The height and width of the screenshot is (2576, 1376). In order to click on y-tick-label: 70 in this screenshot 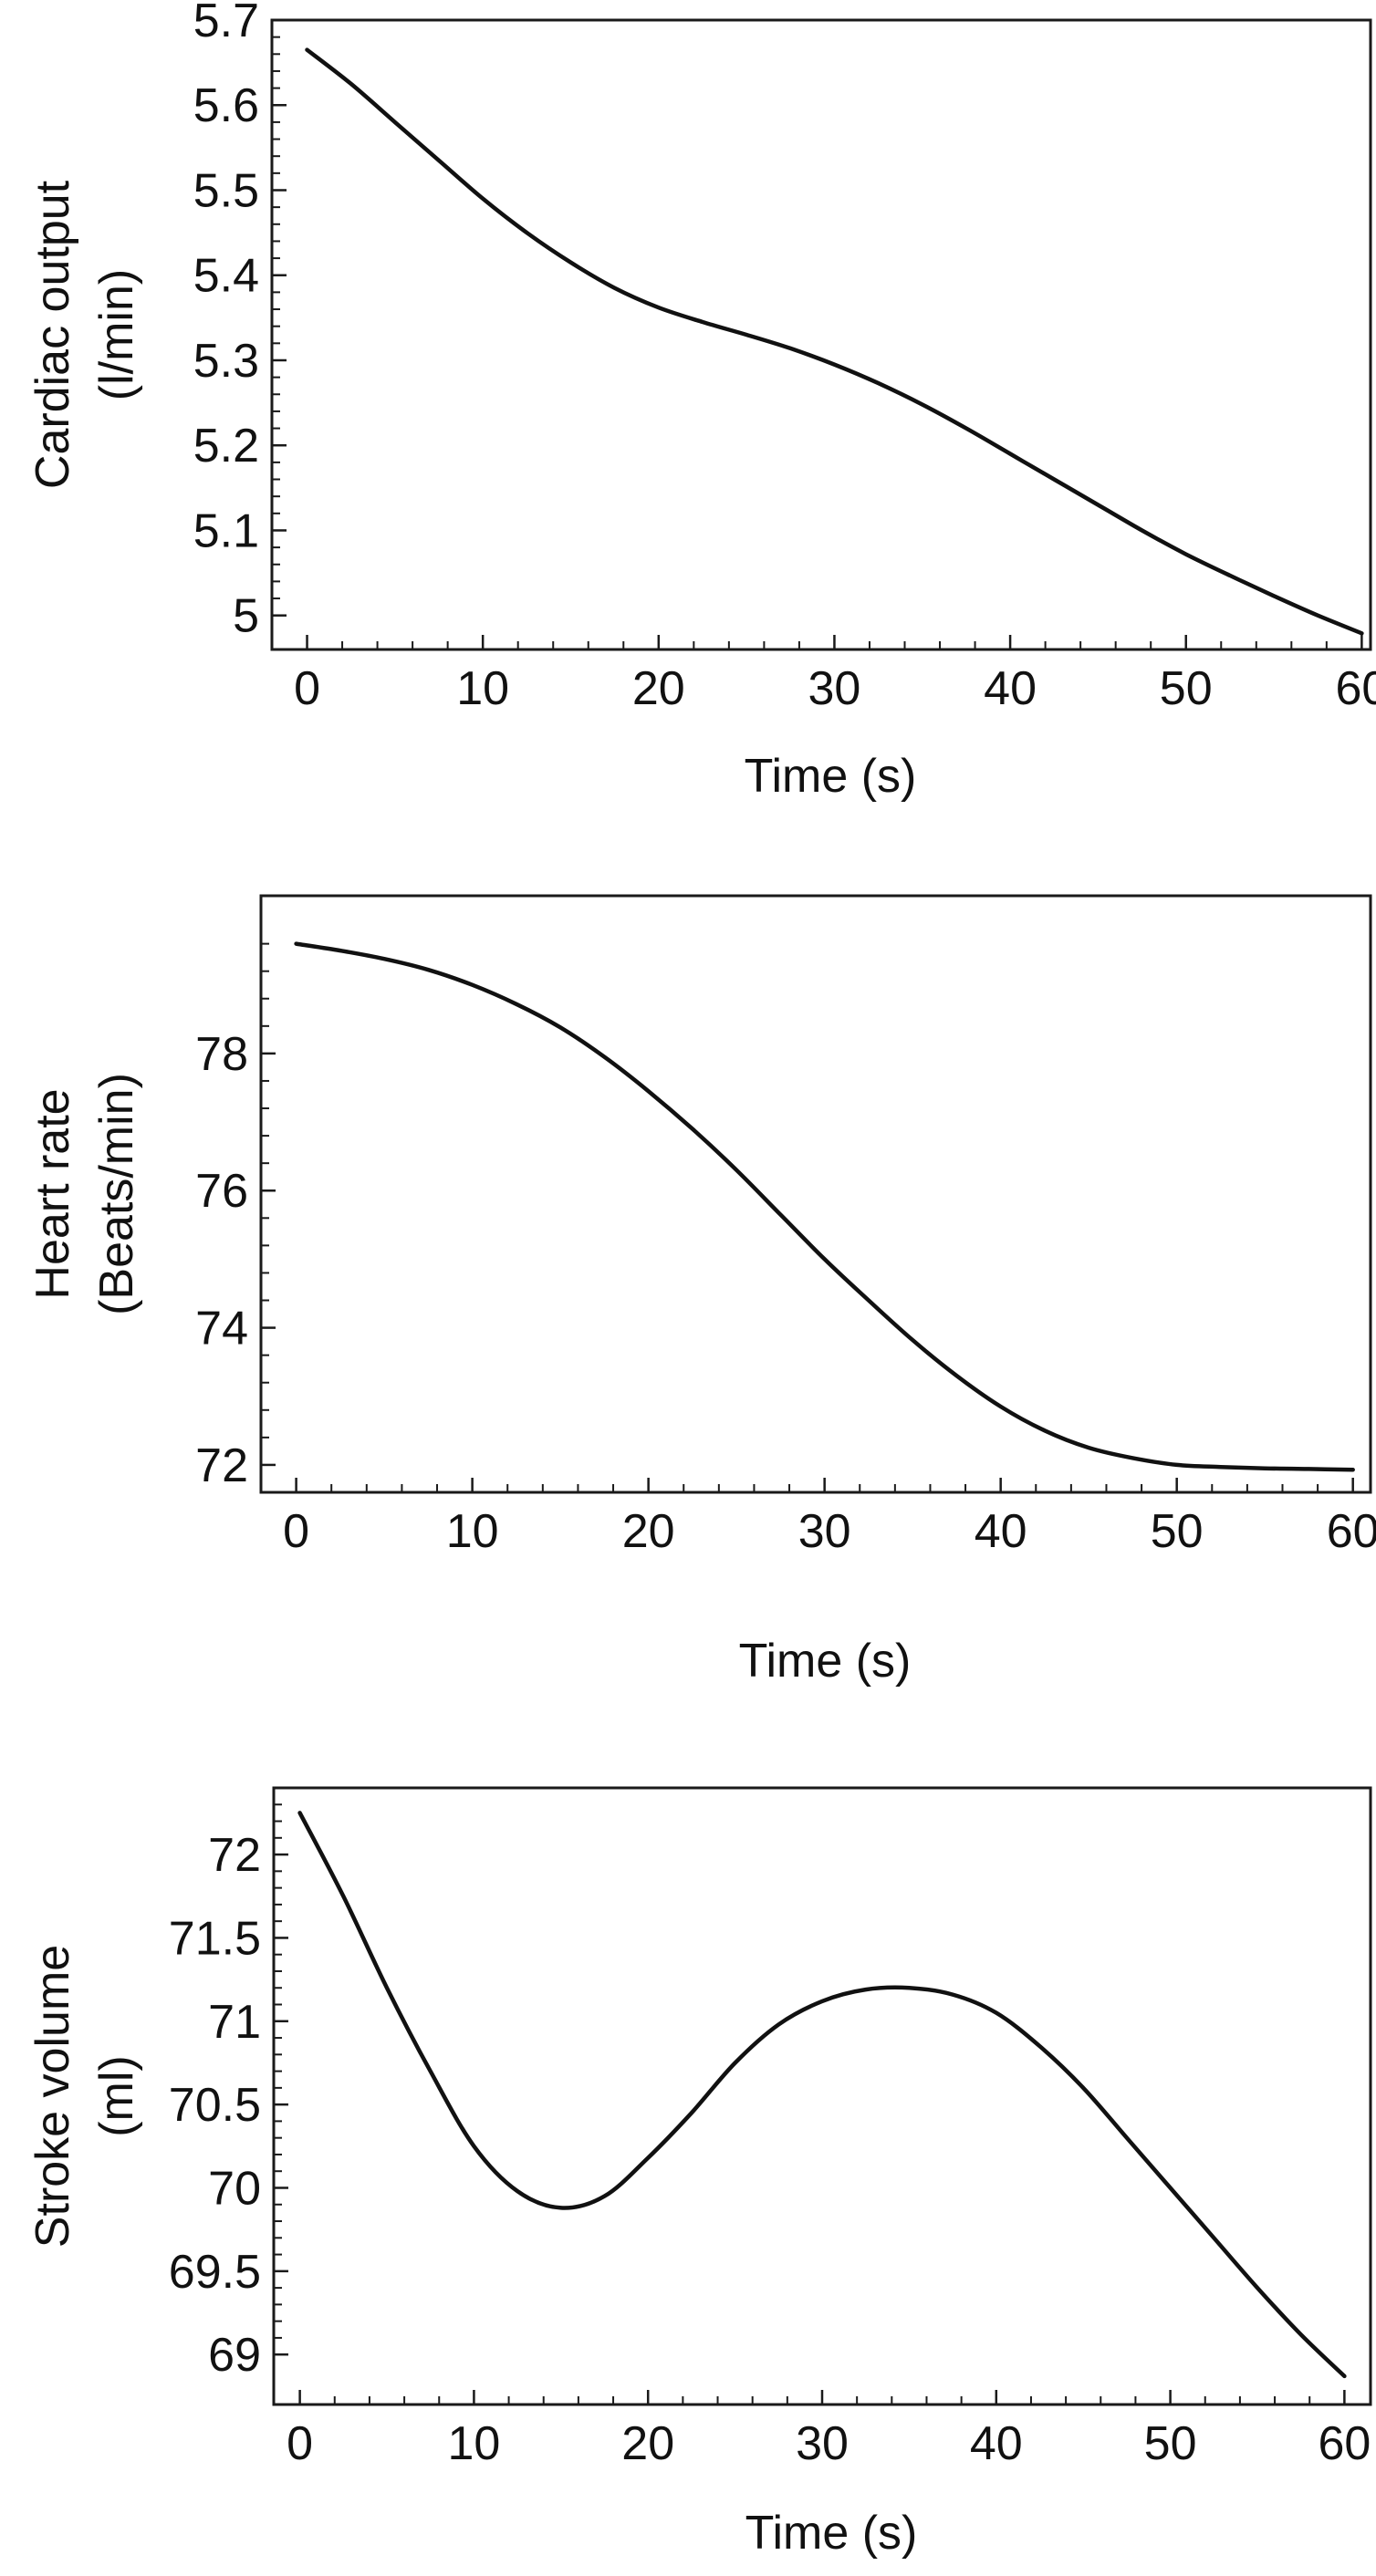, I will do `click(234, 2188)`.